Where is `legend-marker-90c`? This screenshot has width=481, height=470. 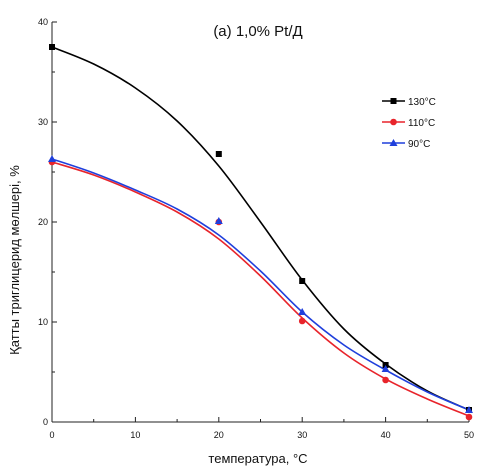
legend-marker-90c is located at coordinates (393, 142).